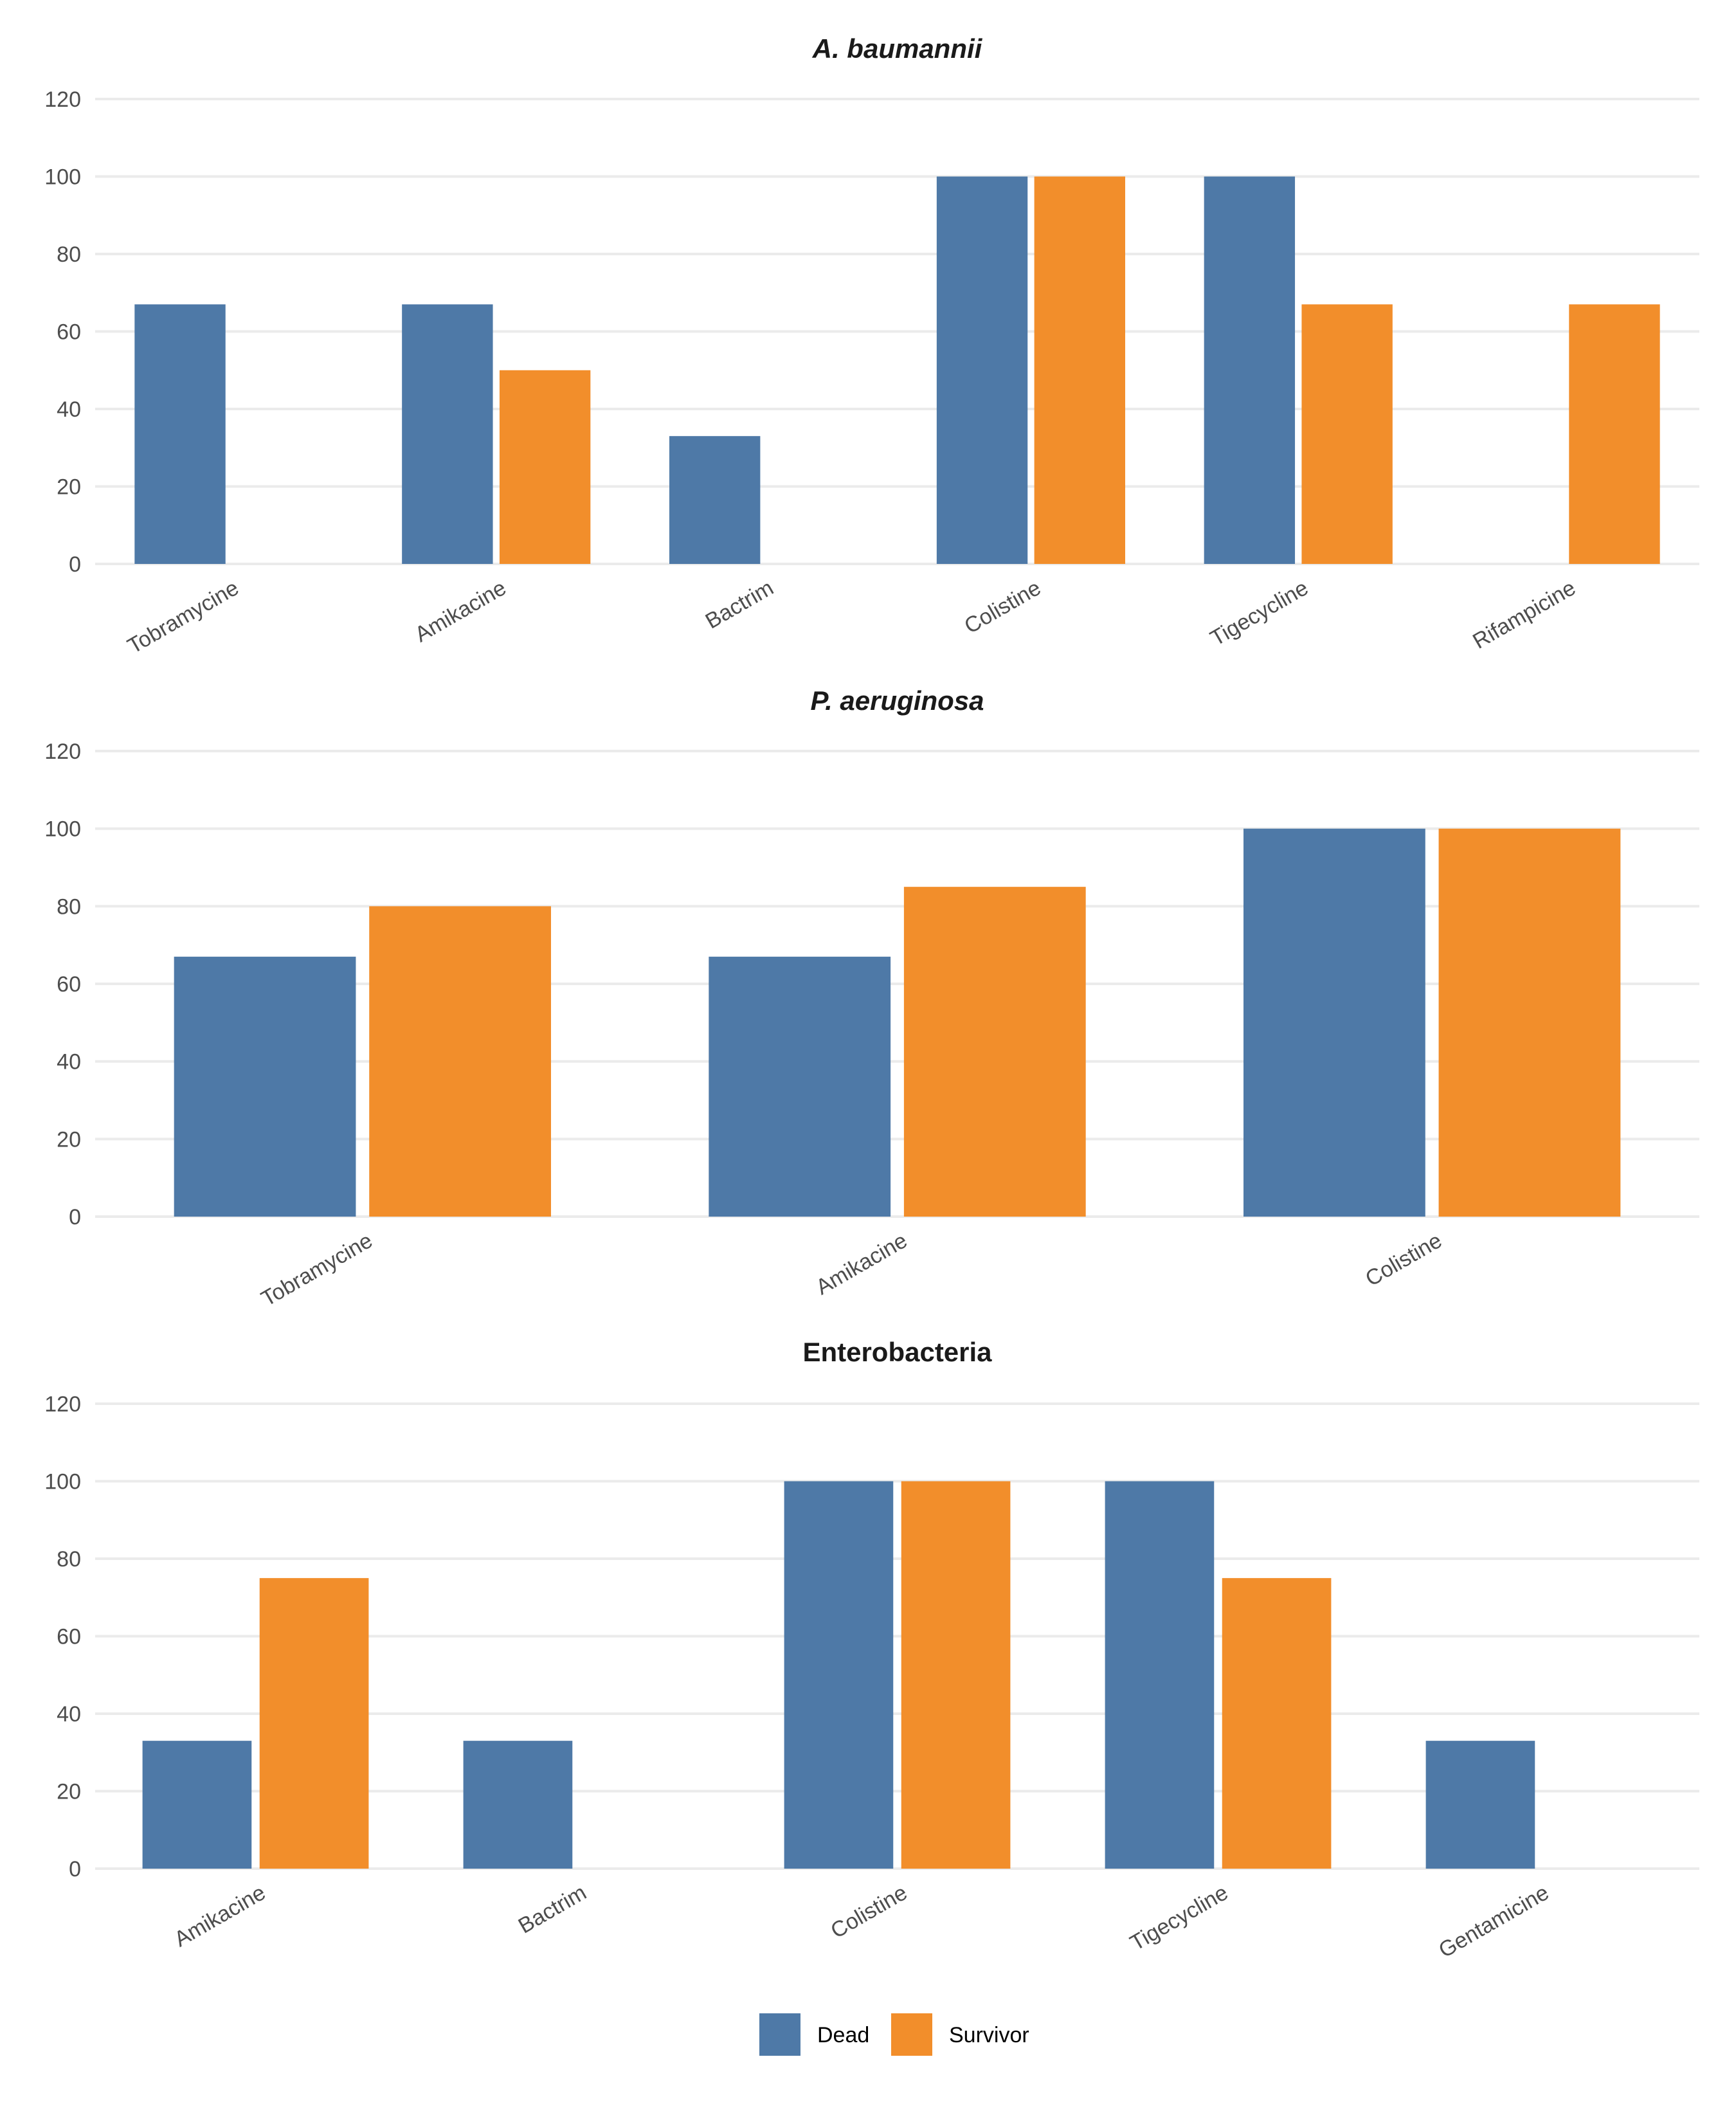 This screenshot has width=1736, height=2122. I want to click on panel-title: Enterobacteria, so click(897, 1352).